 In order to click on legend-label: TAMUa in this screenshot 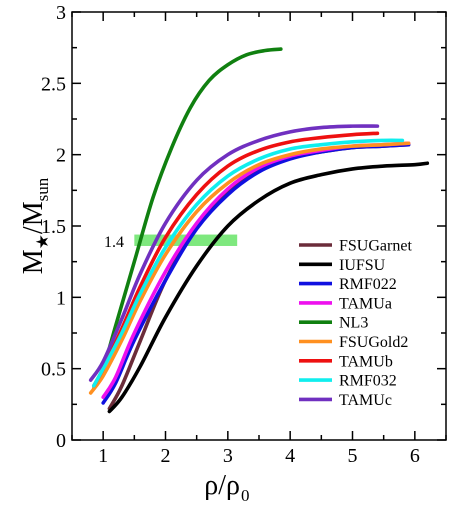, I will do `click(365, 303)`.